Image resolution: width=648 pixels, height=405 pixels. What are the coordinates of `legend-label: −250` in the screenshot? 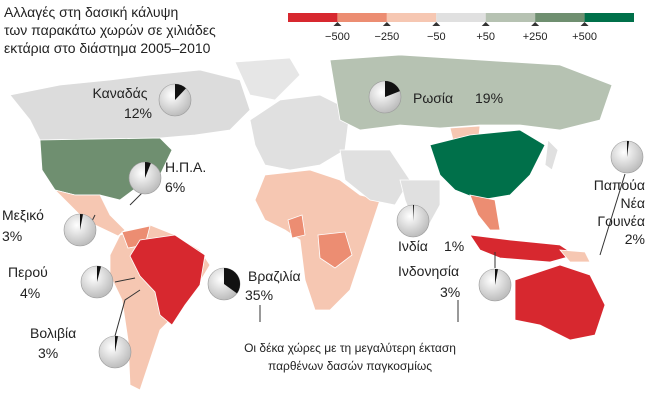 It's located at (386, 37).